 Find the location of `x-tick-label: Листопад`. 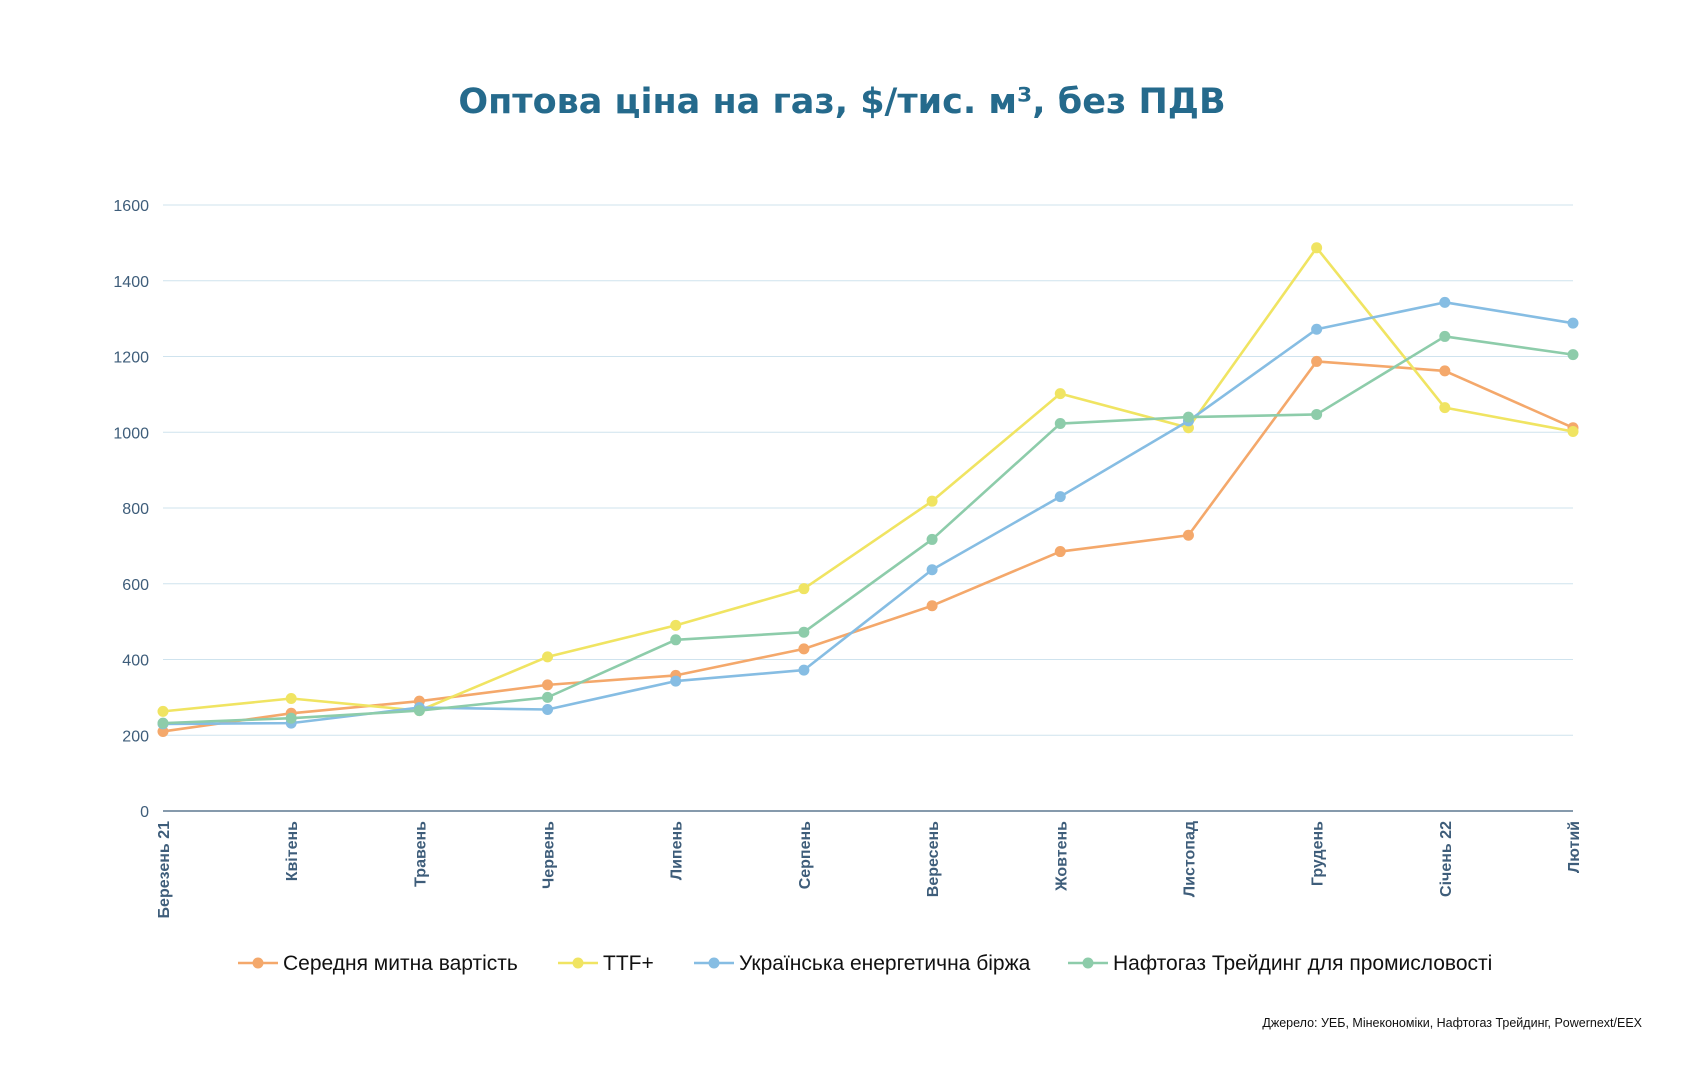

x-tick-label: Листопад is located at coordinates (1189, 859).